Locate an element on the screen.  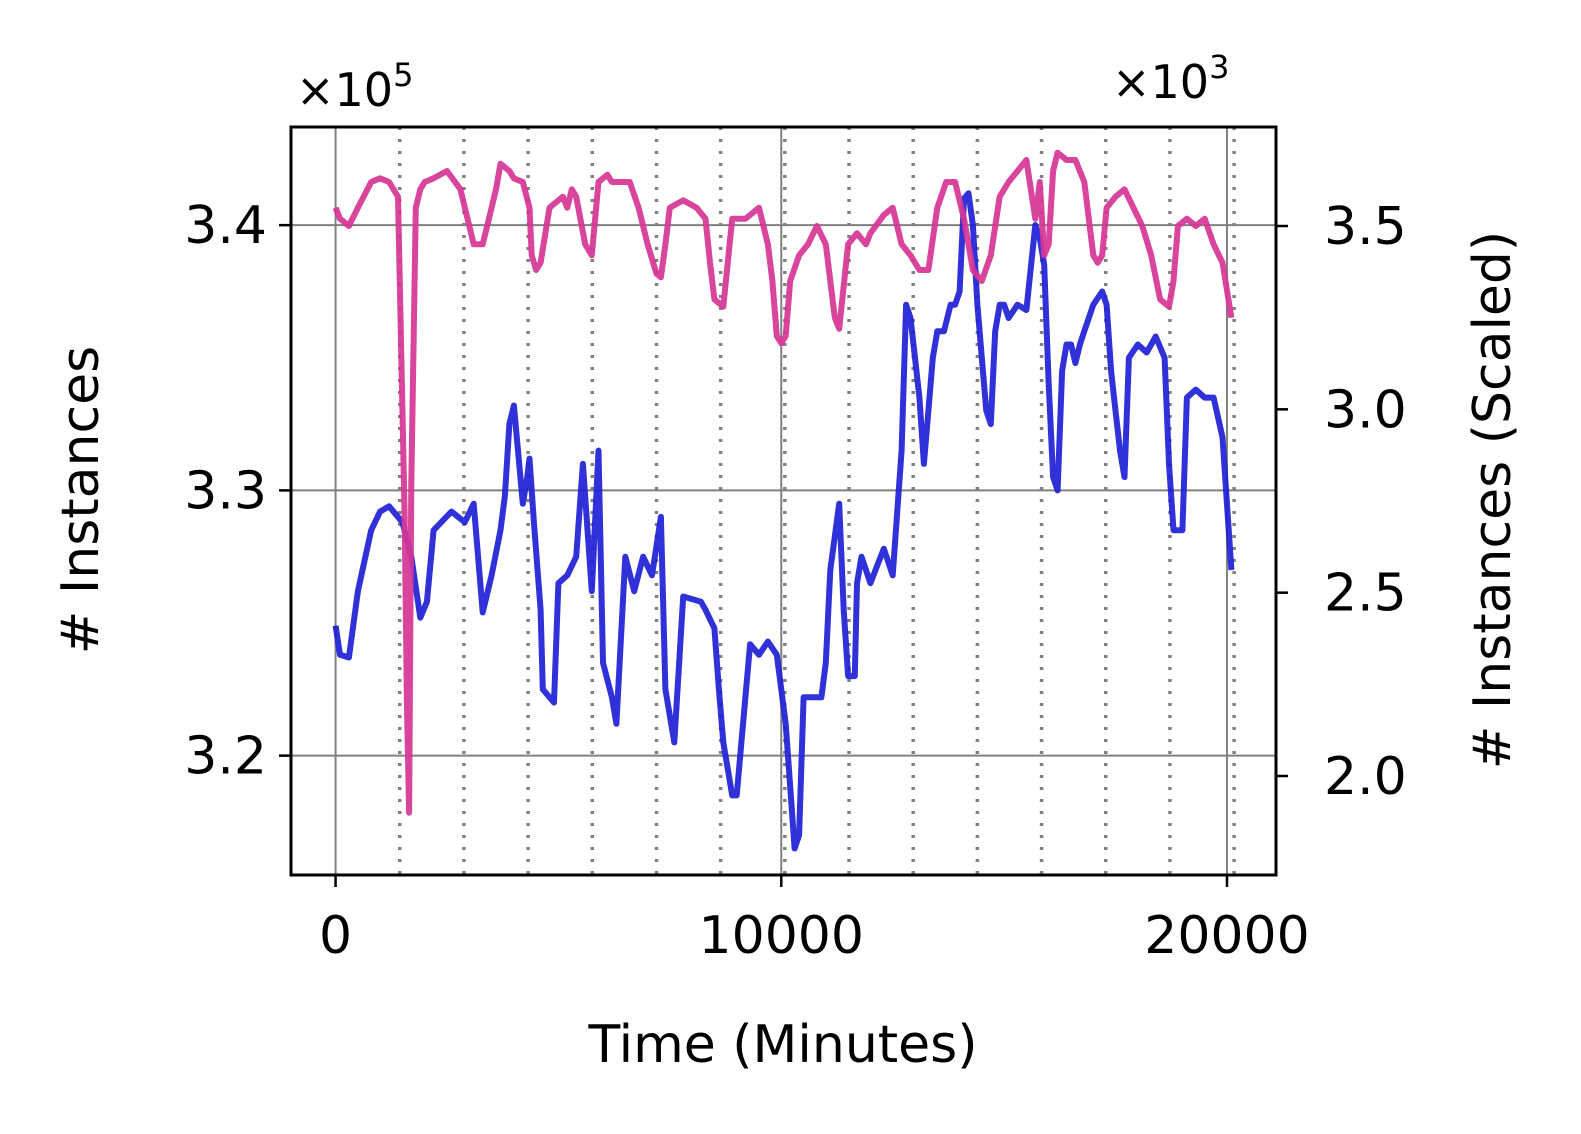
x-axis-ticks: 0 10000 20000 is located at coordinates (814, 920).